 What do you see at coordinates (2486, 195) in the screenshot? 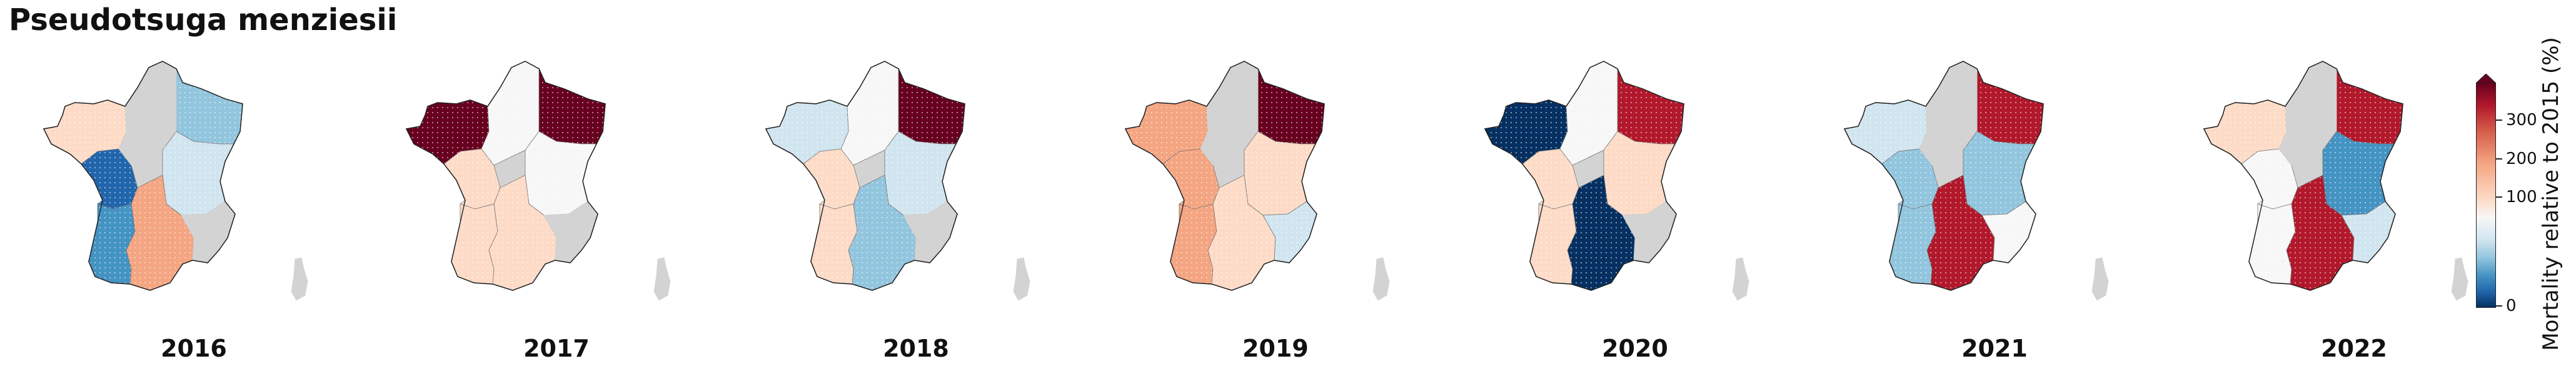
I see `colorbar-gradient` at bounding box center [2486, 195].